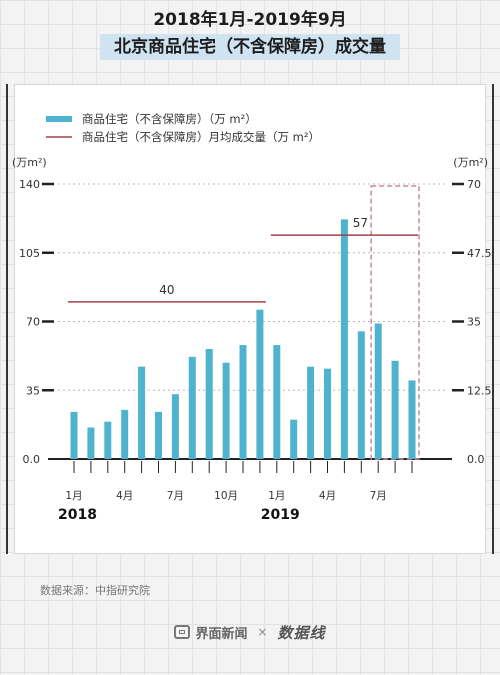 The image size is (500, 675). What do you see at coordinates (476, 459) in the screenshot?
I see `right-tick-label: 0.0` at bounding box center [476, 459].